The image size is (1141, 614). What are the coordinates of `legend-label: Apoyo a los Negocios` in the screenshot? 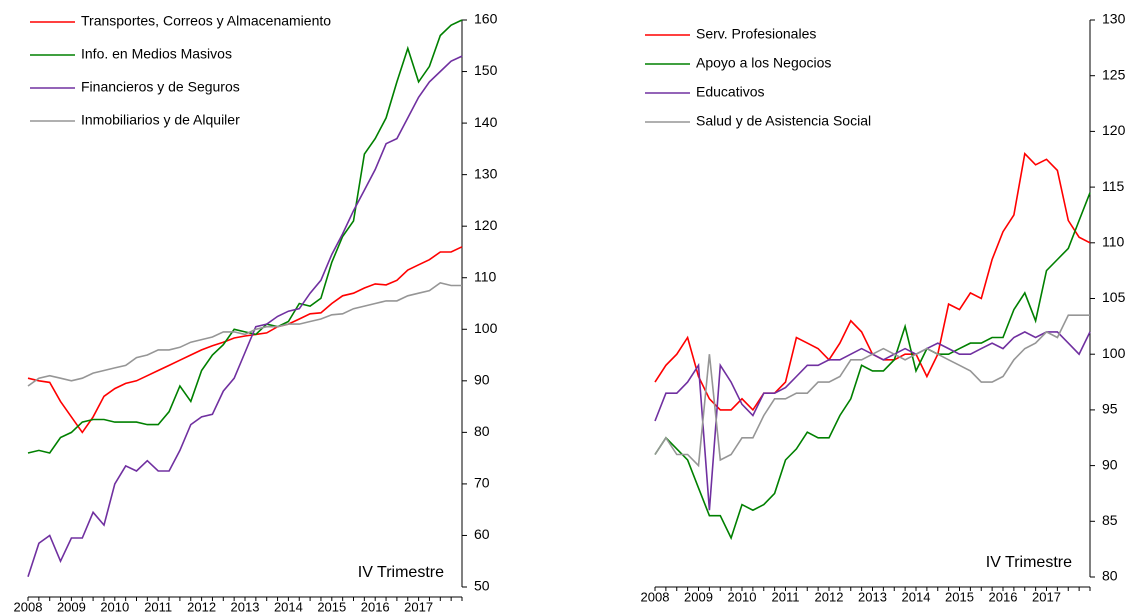 It's located at (763, 63).